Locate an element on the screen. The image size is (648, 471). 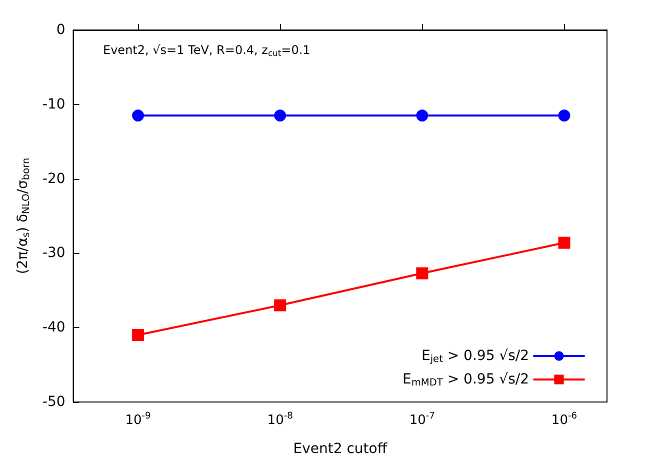
y-tick-label: -10 is located at coordinates (54, 104).